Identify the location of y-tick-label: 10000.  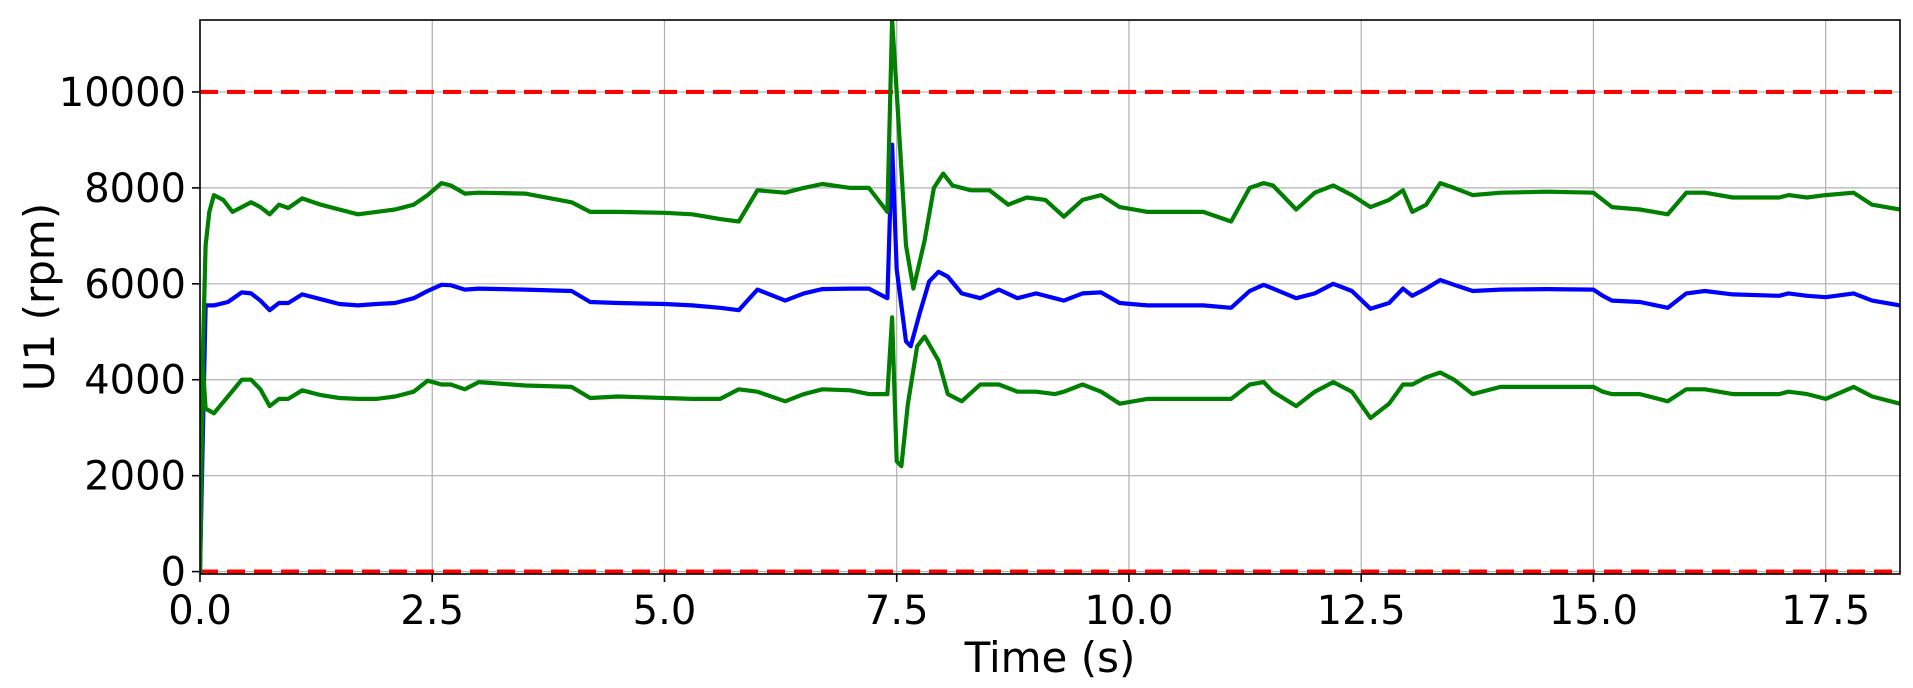
(122, 93).